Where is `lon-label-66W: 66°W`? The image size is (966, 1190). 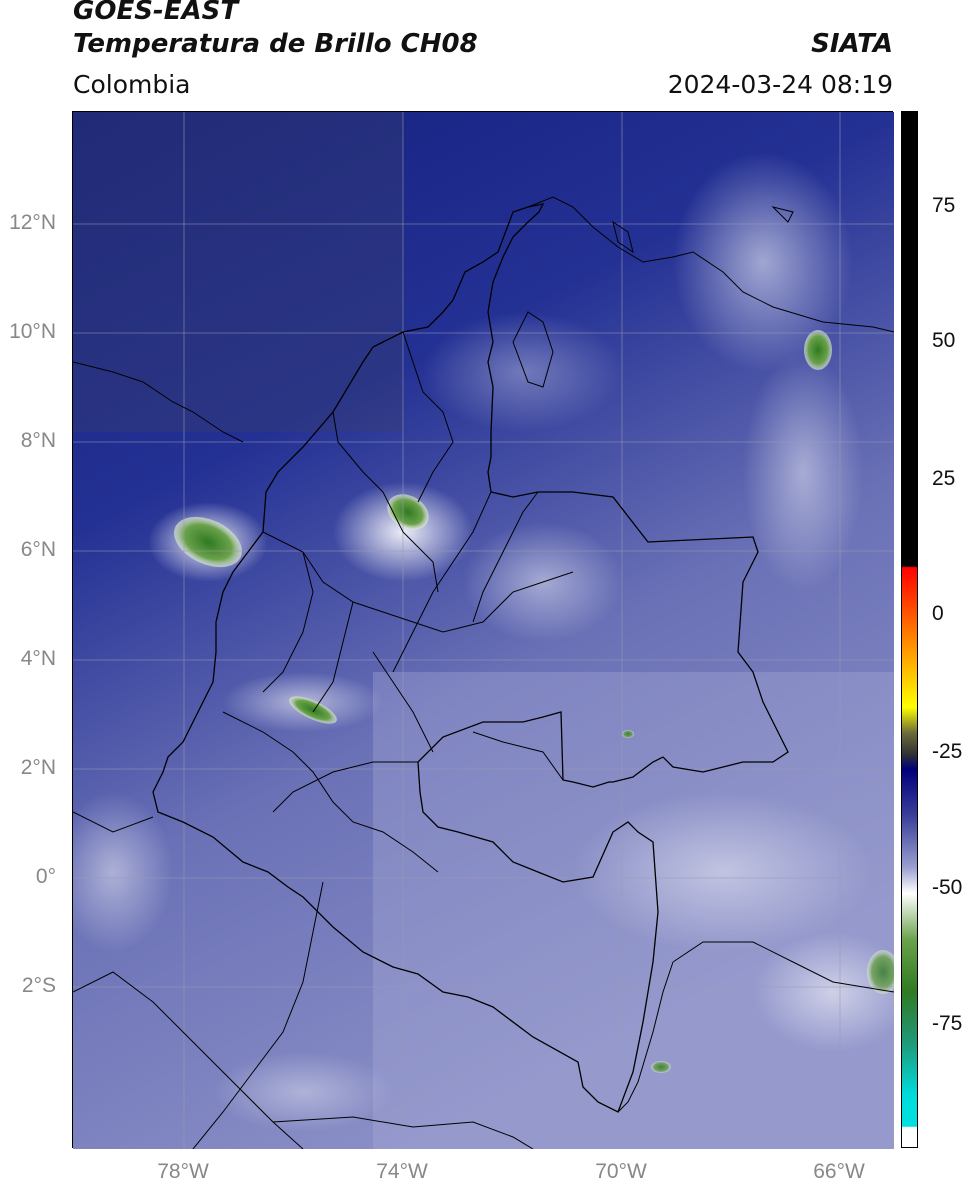 lon-label-66W: 66°W is located at coordinates (839, 1171).